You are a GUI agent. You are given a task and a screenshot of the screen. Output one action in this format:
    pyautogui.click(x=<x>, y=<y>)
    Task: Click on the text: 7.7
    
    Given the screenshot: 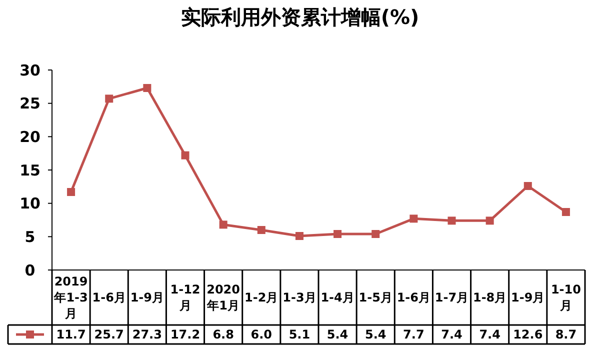 What is the action you would take?
    pyautogui.click(x=413, y=335)
    